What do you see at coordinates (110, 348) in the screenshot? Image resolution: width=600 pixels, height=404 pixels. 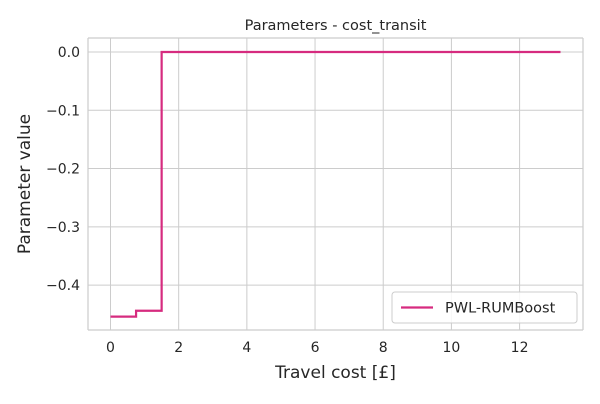 I see `x-tick-label: 0` at bounding box center [110, 348].